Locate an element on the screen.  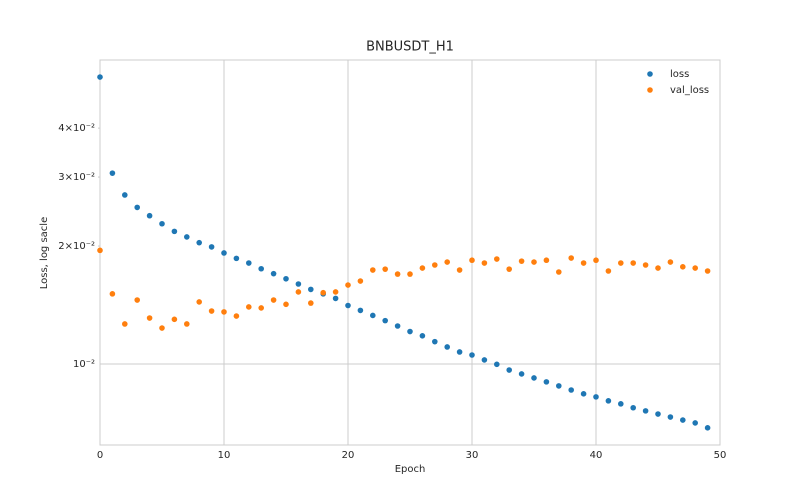
x-tick-label: 50 is located at coordinates (720, 455).